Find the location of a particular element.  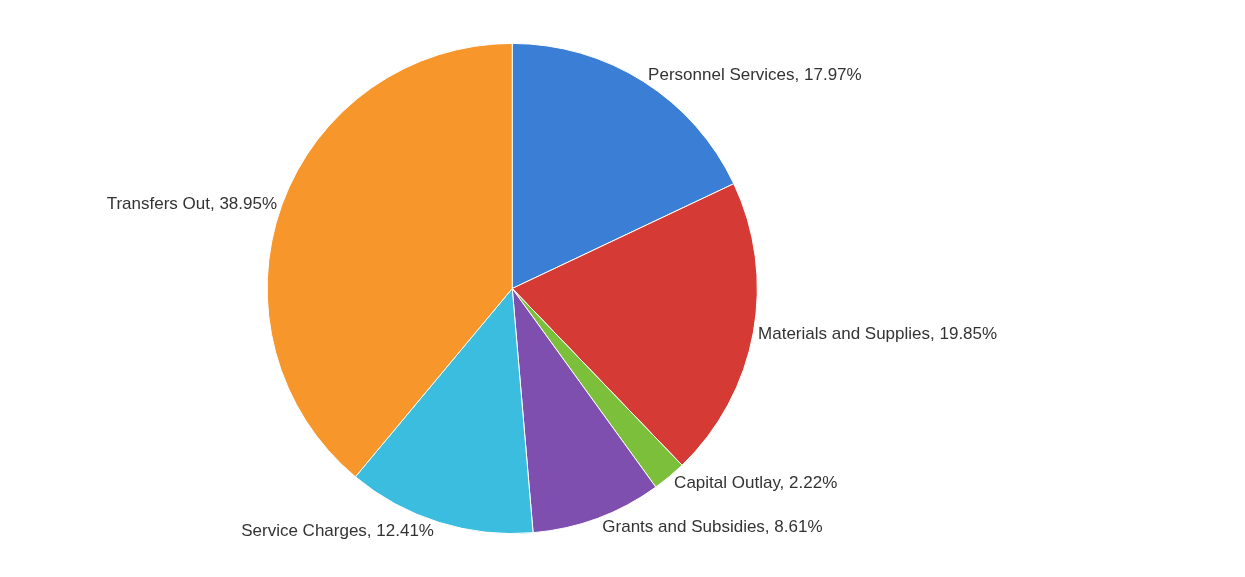

slice-label: Service Charges, 12.41% is located at coordinates (337, 531).